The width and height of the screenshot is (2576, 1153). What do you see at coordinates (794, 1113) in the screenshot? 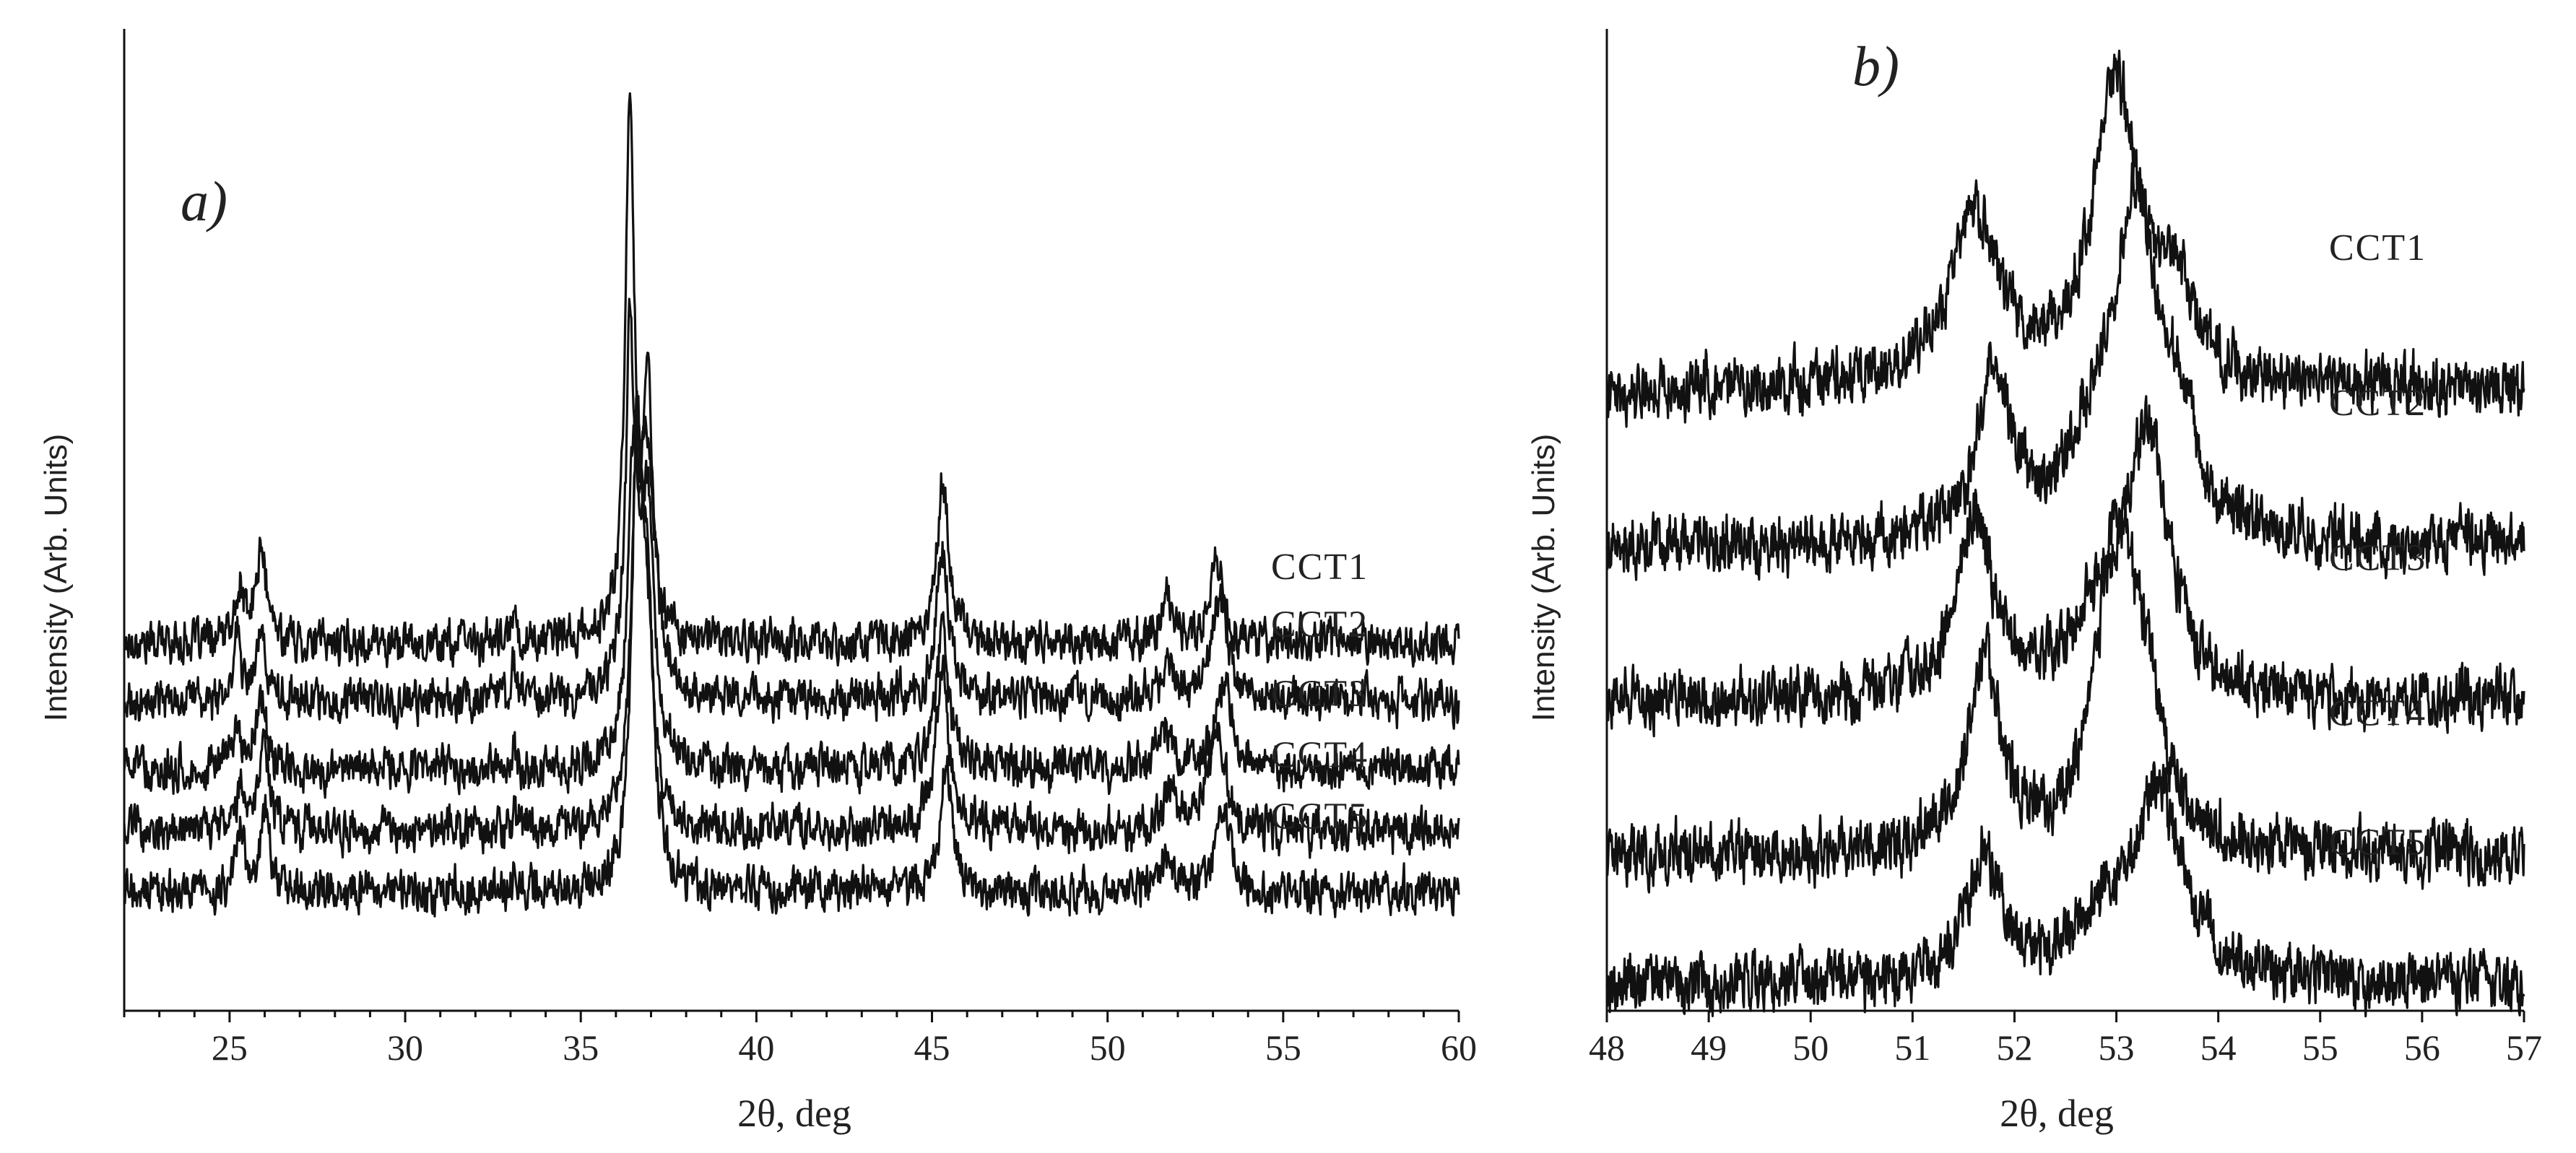
I see `panel-a-x-axis-title: 2θ, deg` at bounding box center [794, 1113].